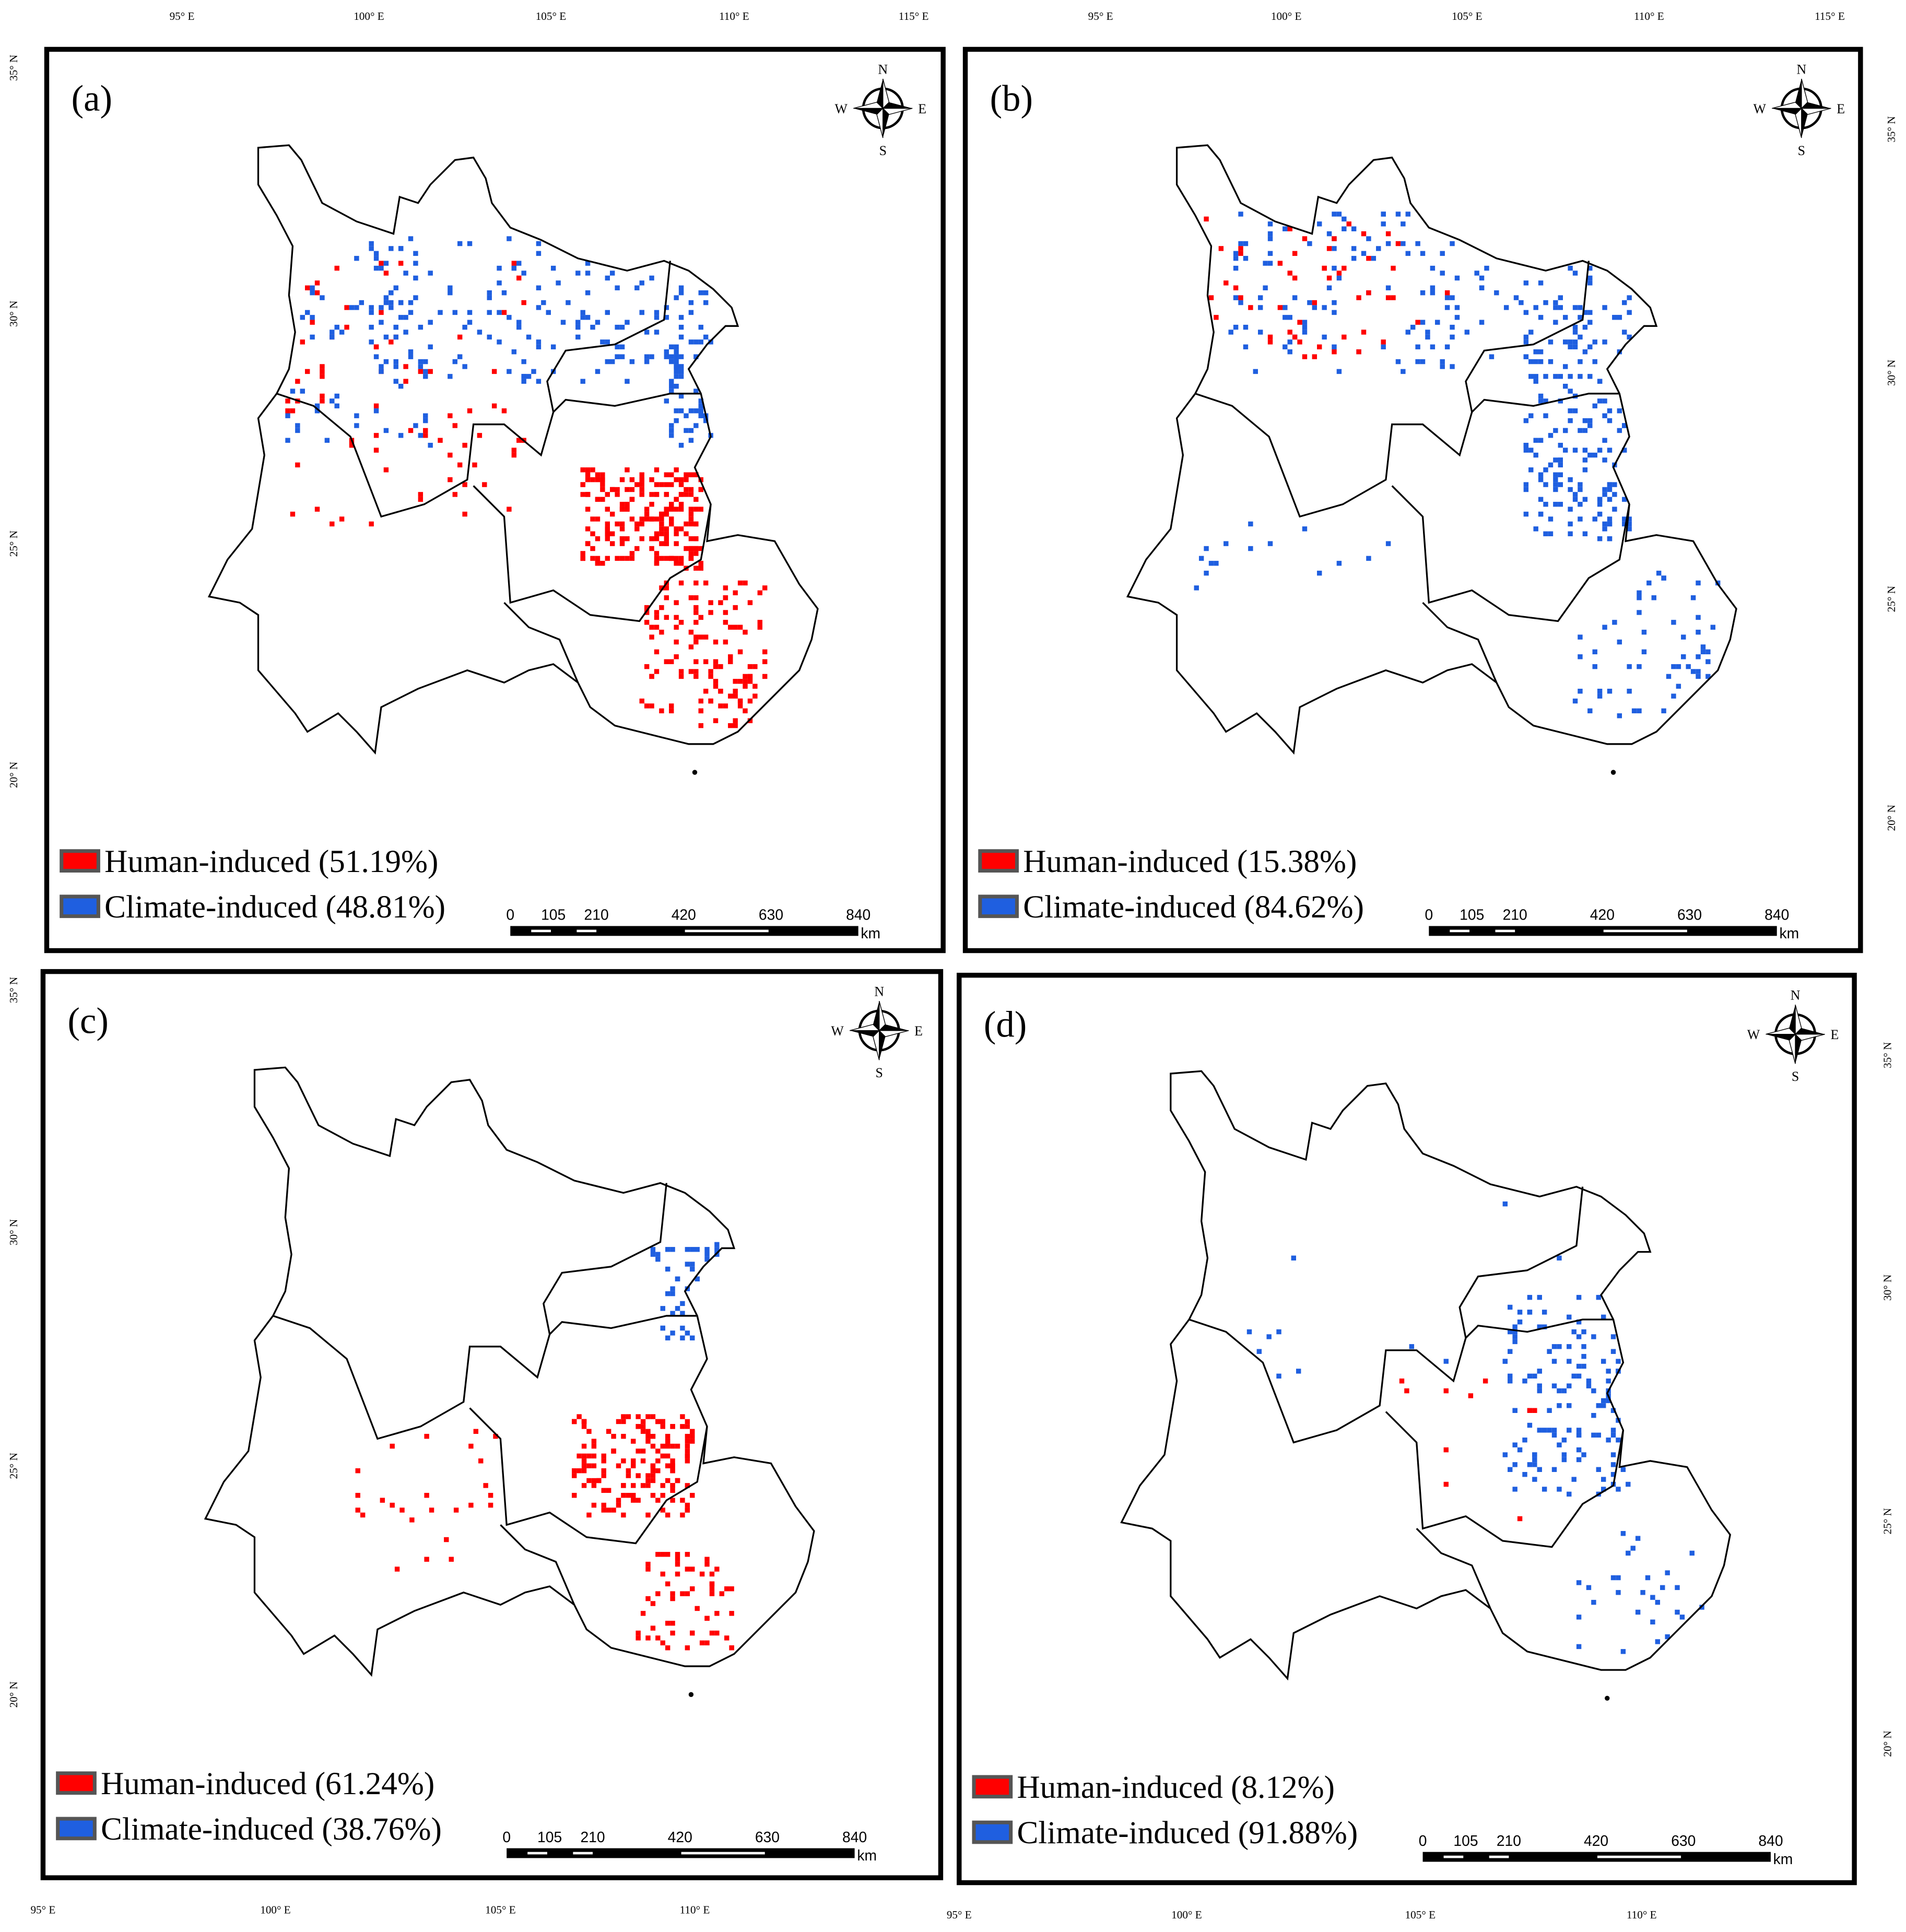 This screenshot has height=1932, width=1906. Describe the element at coordinates (1286, 16) in the screenshot. I see `lon-label: 100° E` at that location.